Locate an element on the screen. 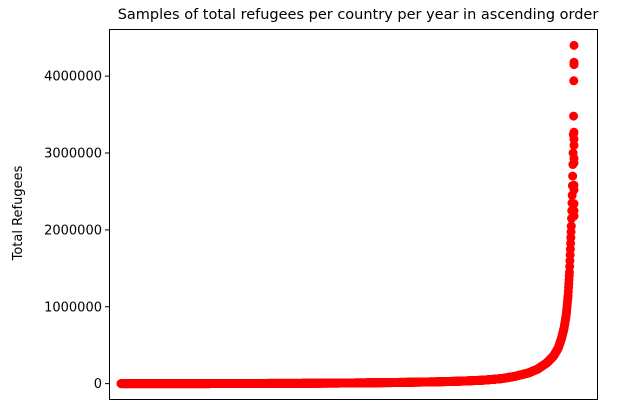  y-axis-ticks: 0 1000000 2000000 3000000 4000000 is located at coordinates (77, 231).